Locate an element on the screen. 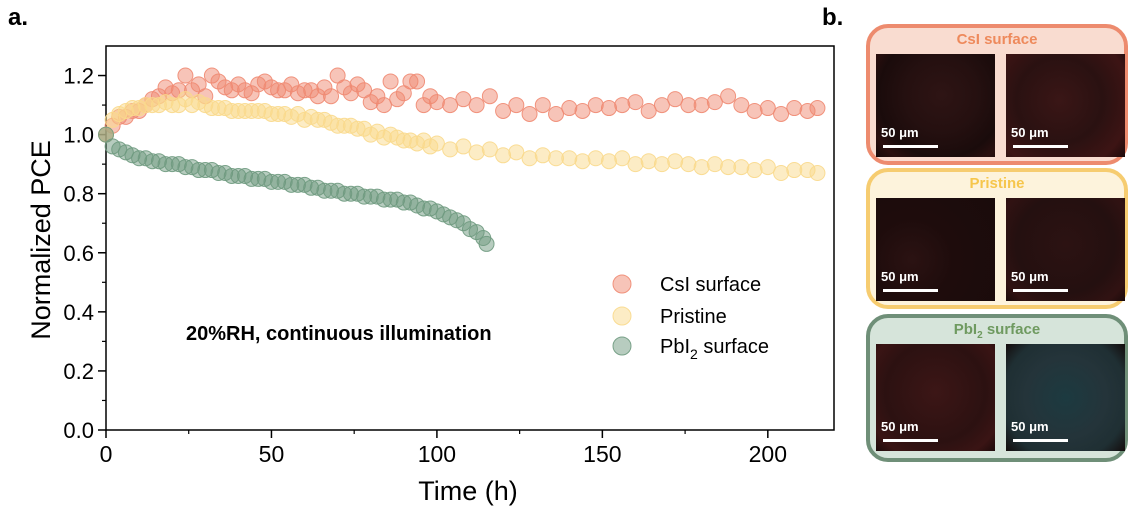 Image resolution: width=1132 pixels, height=506 pixels. y-tick-label: 0.4 is located at coordinates (78, 312).